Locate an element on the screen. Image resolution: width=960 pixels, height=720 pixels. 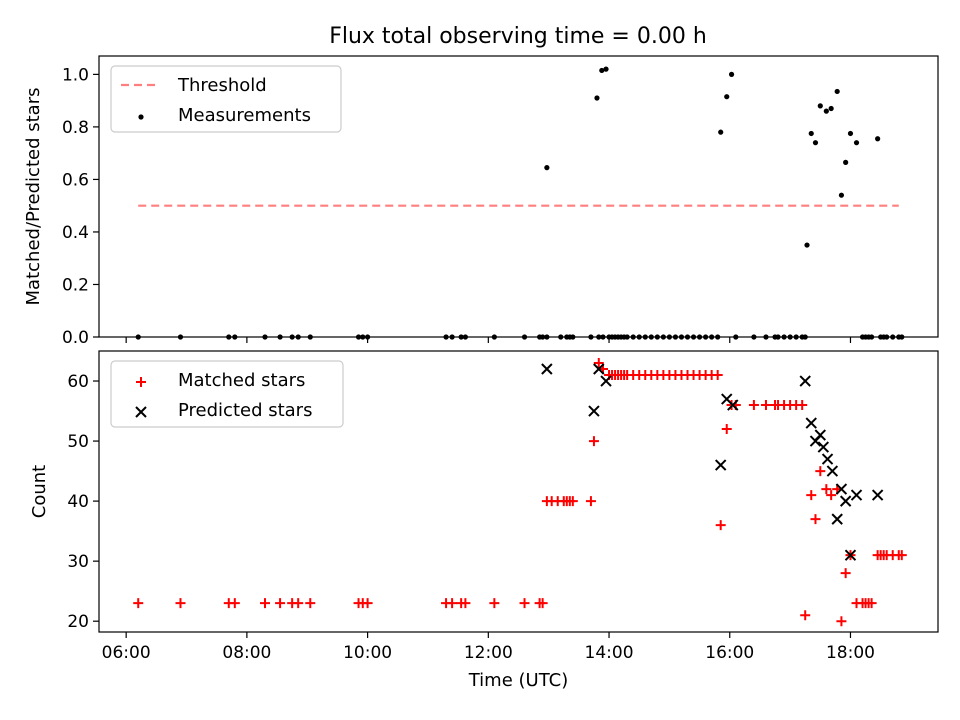
x-tick-label: 18:00 is located at coordinates (850, 653).